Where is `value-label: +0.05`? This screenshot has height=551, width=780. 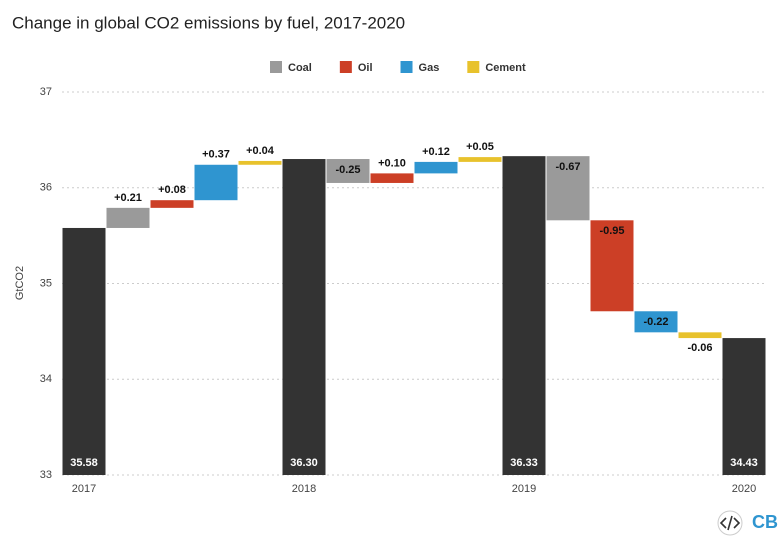 value-label: +0.05 is located at coordinates (480, 147).